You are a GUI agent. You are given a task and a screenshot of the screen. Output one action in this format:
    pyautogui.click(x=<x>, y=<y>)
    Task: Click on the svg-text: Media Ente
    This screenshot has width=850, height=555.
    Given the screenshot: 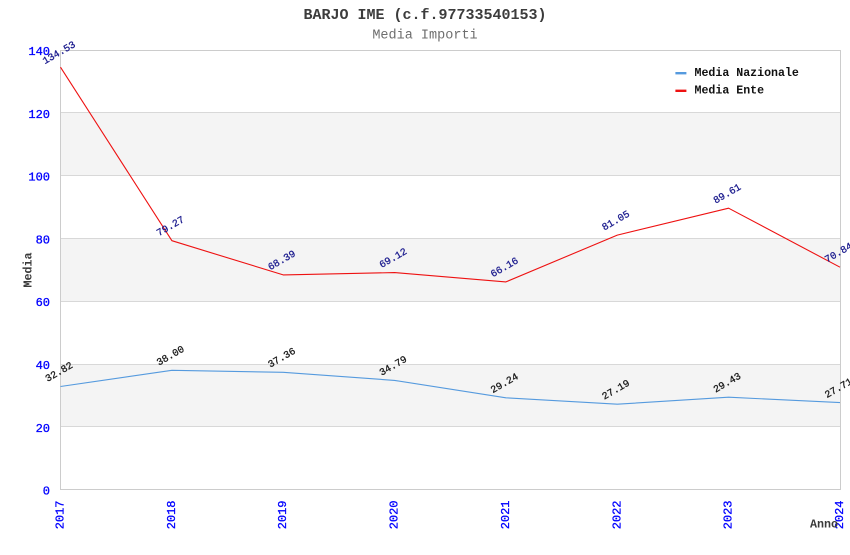 What is the action you would take?
    pyautogui.click(x=730, y=90)
    